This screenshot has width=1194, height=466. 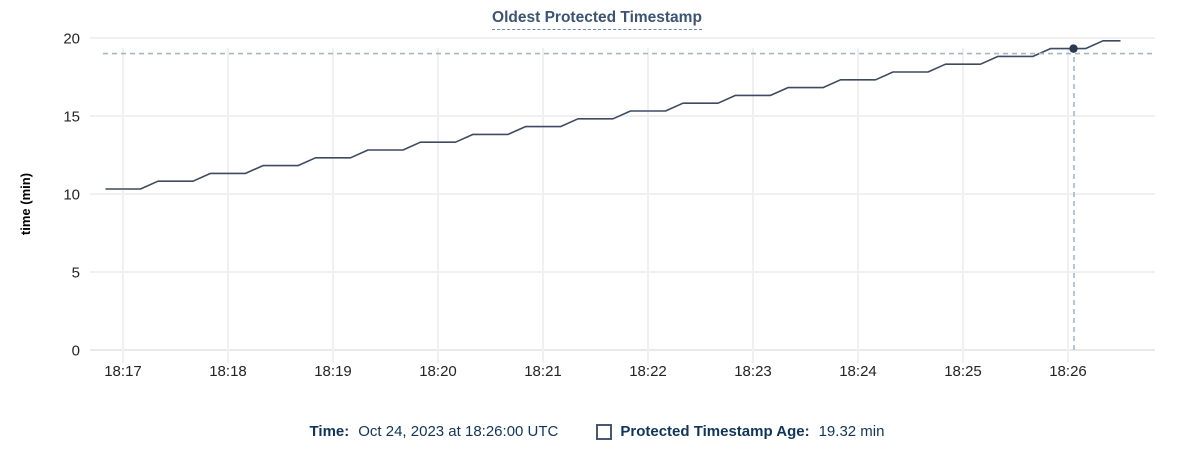 I want to click on legend-series-label: Protected Timestamp Age:, so click(x=715, y=431).